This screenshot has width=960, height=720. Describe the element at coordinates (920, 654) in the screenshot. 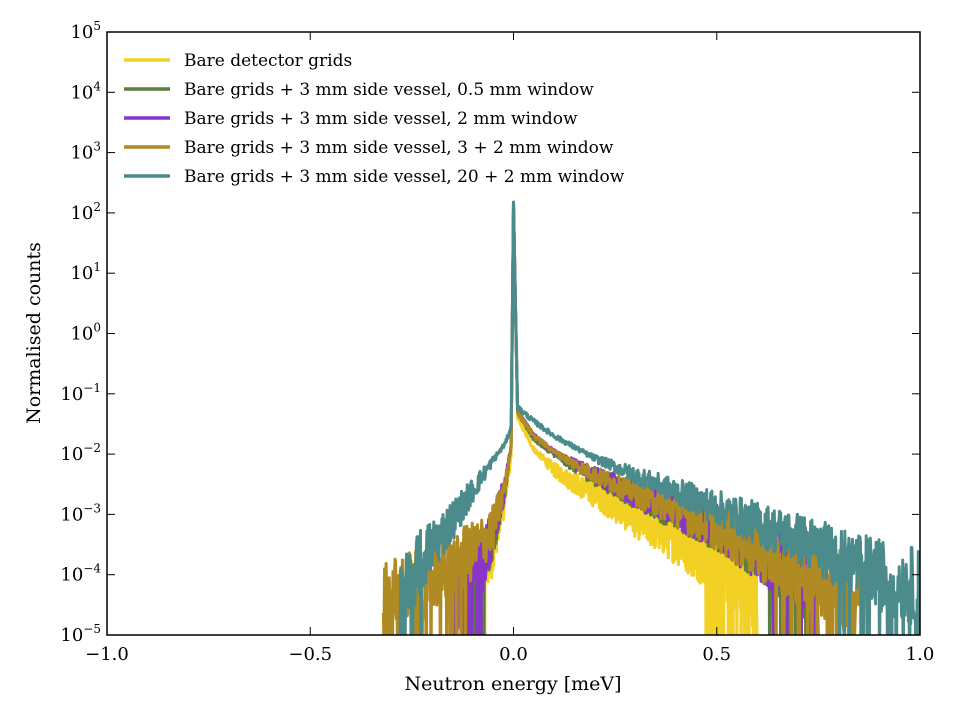

I see `x-tick-label: 1.0` at that location.